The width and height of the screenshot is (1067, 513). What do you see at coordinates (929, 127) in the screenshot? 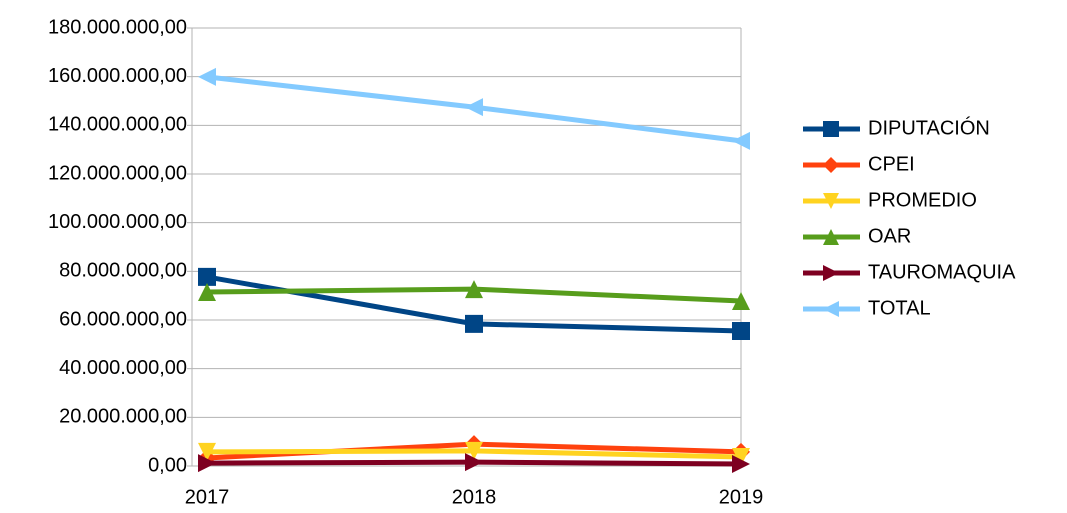
I see `legend-label: DIPUTACIÓN` at bounding box center [929, 127].